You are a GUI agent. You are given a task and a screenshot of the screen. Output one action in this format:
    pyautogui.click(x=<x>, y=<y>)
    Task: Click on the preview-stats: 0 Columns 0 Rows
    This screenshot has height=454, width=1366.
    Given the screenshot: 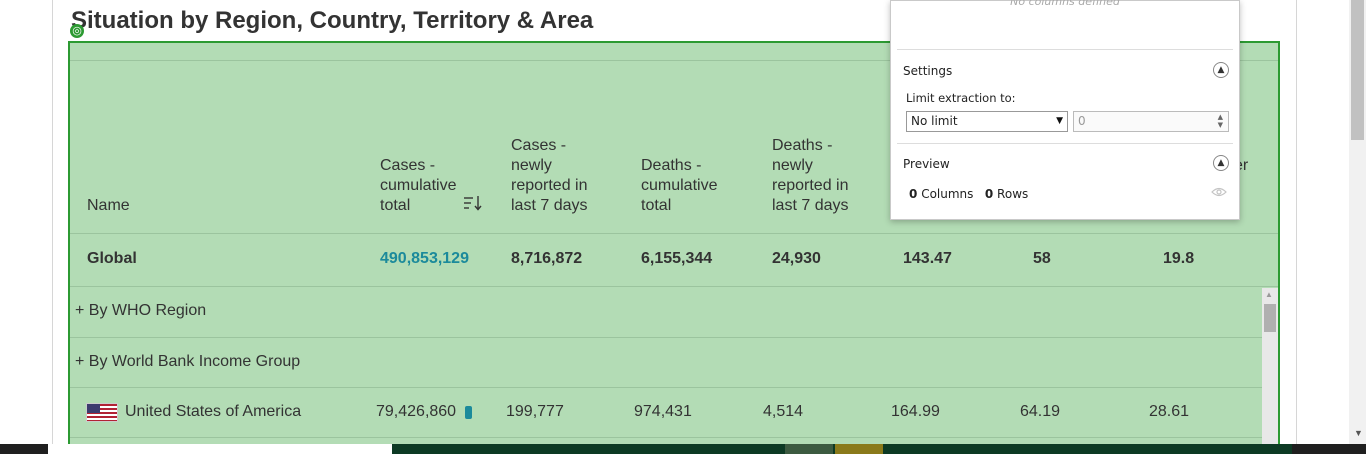 What is the action you would take?
    pyautogui.click(x=968, y=194)
    